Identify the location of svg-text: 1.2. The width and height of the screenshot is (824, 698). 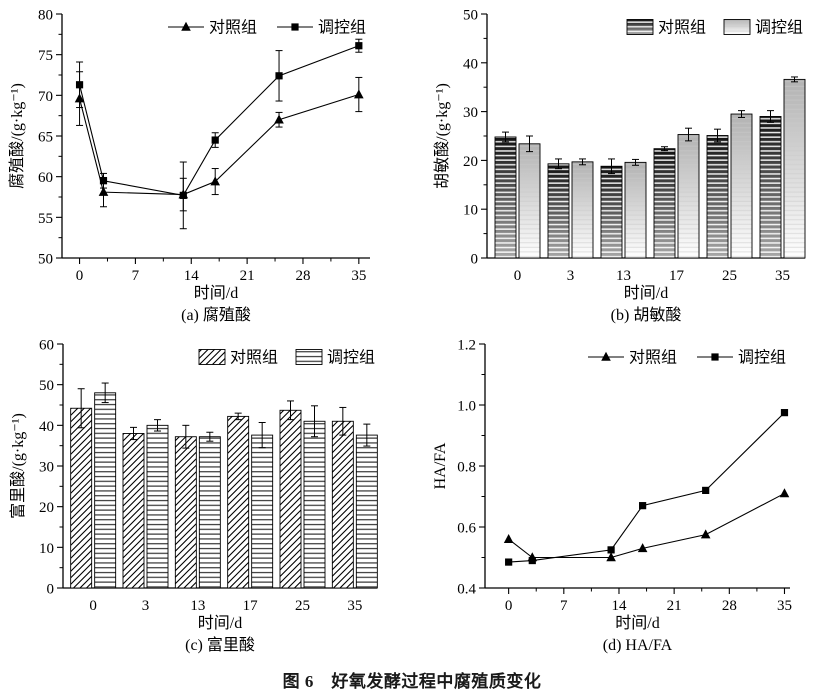
(466, 346).